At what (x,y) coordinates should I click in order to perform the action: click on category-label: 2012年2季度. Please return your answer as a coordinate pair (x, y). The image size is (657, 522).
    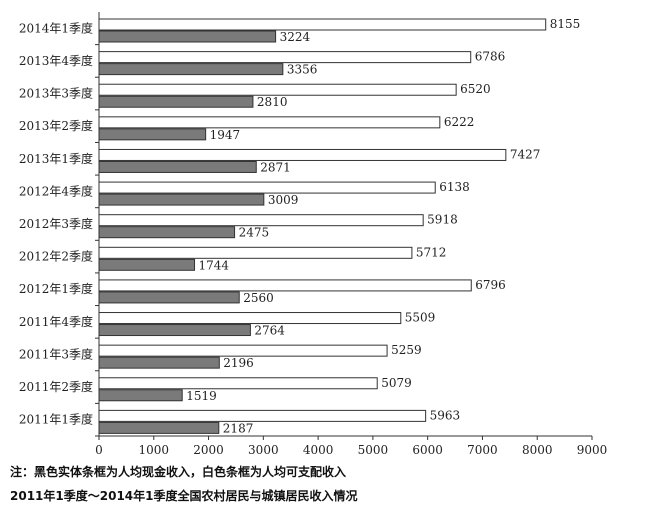
    Looking at the image, I should click on (56, 256).